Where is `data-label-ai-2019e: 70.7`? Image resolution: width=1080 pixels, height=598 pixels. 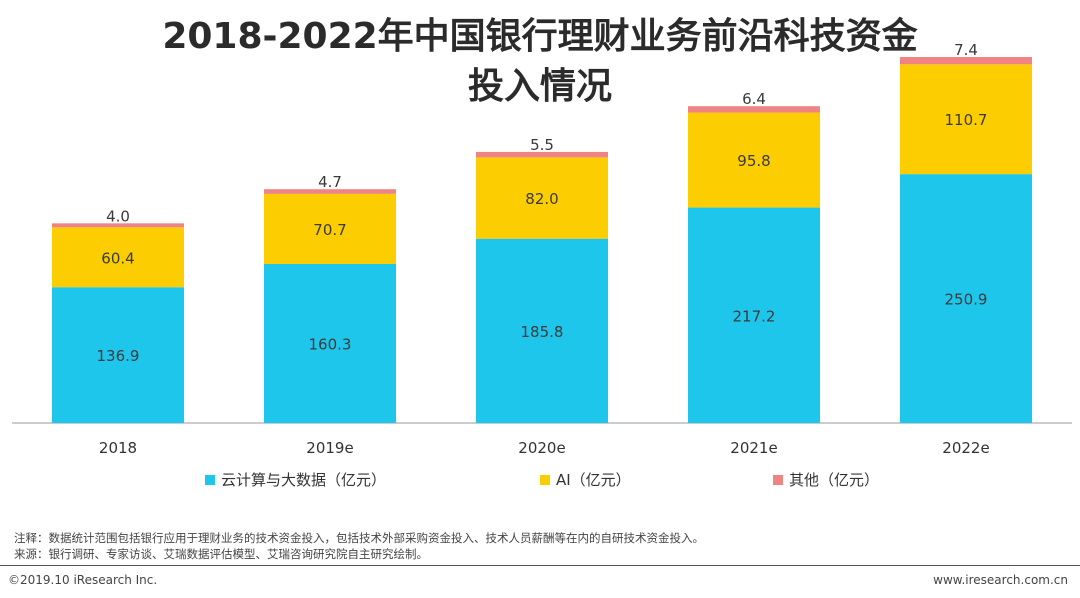 data-label-ai-2019e: 70.7 is located at coordinates (329, 230).